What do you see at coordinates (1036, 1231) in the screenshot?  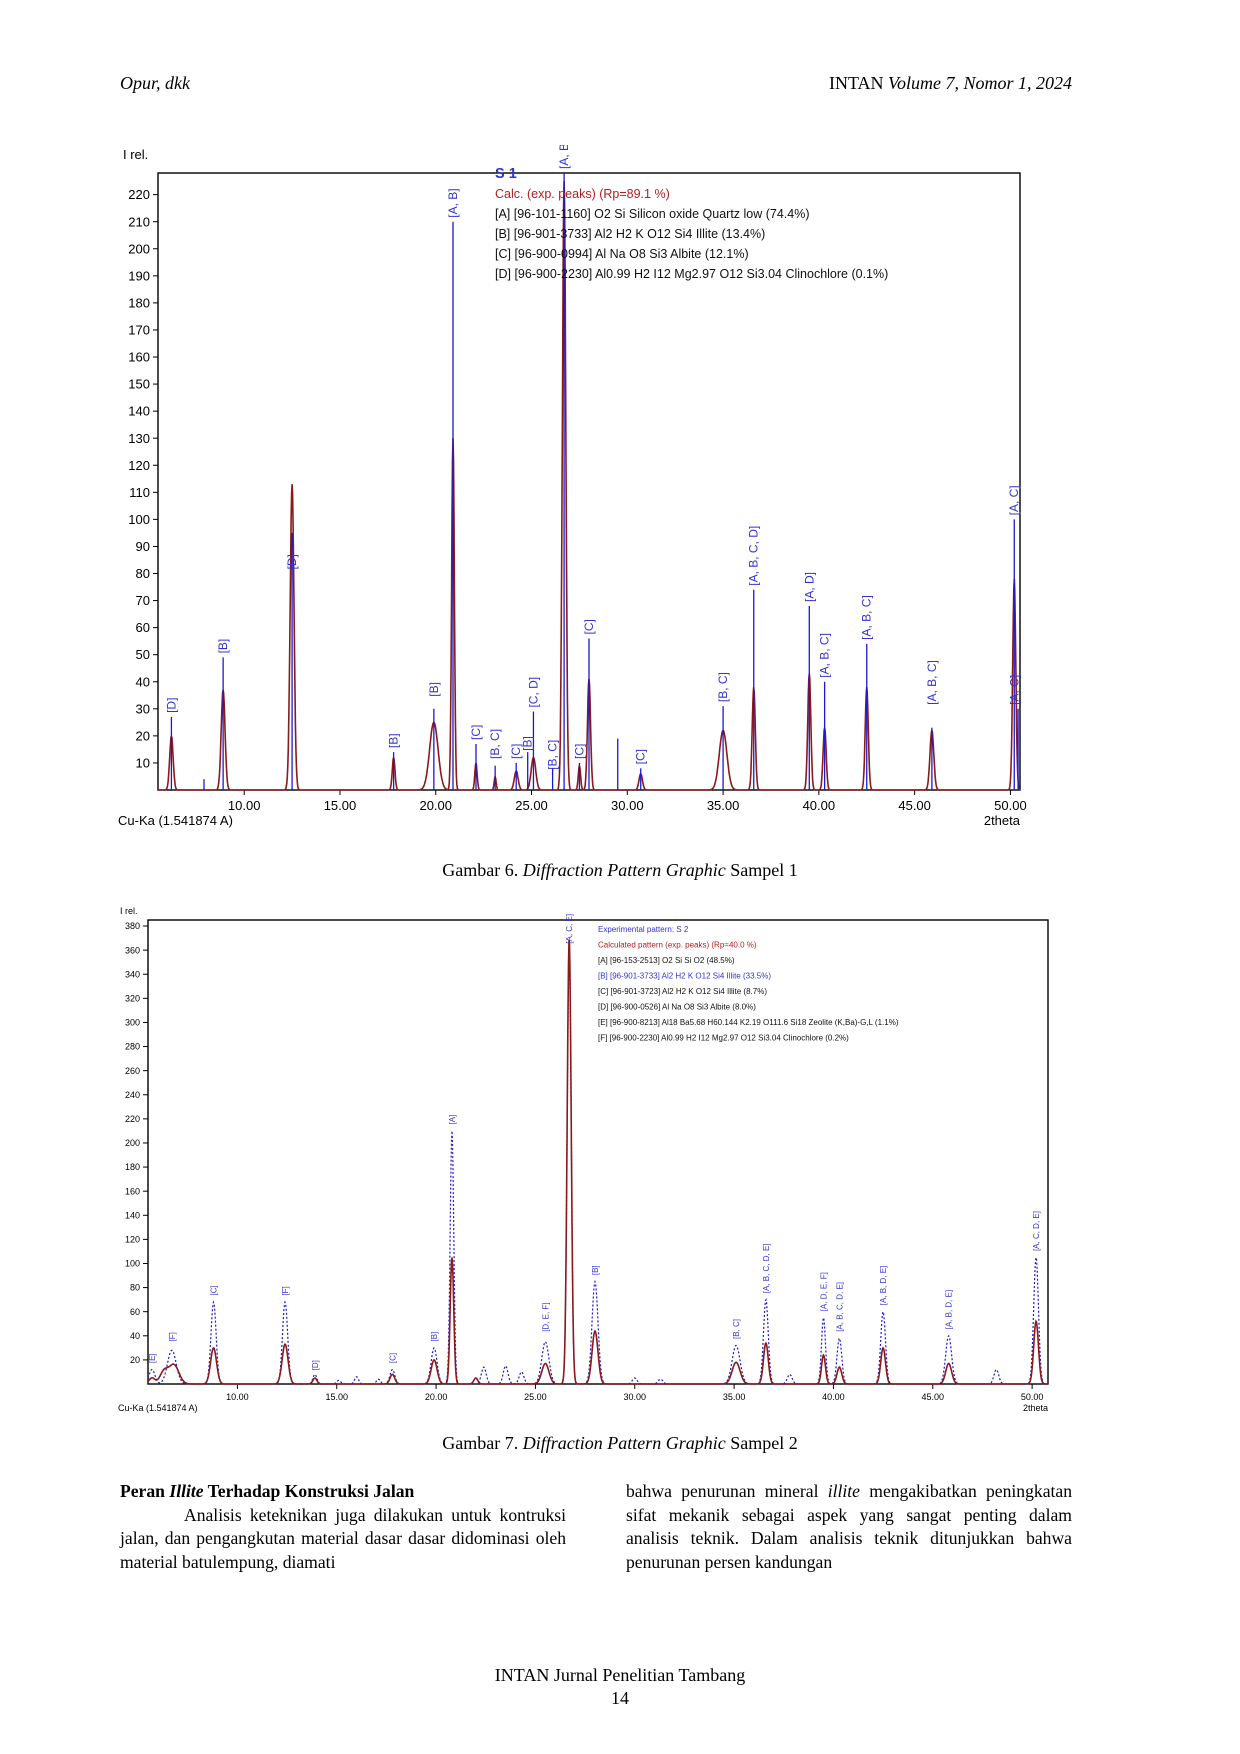 I see `peak-label: [A, C, D, E]` at bounding box center [1036, 1231].